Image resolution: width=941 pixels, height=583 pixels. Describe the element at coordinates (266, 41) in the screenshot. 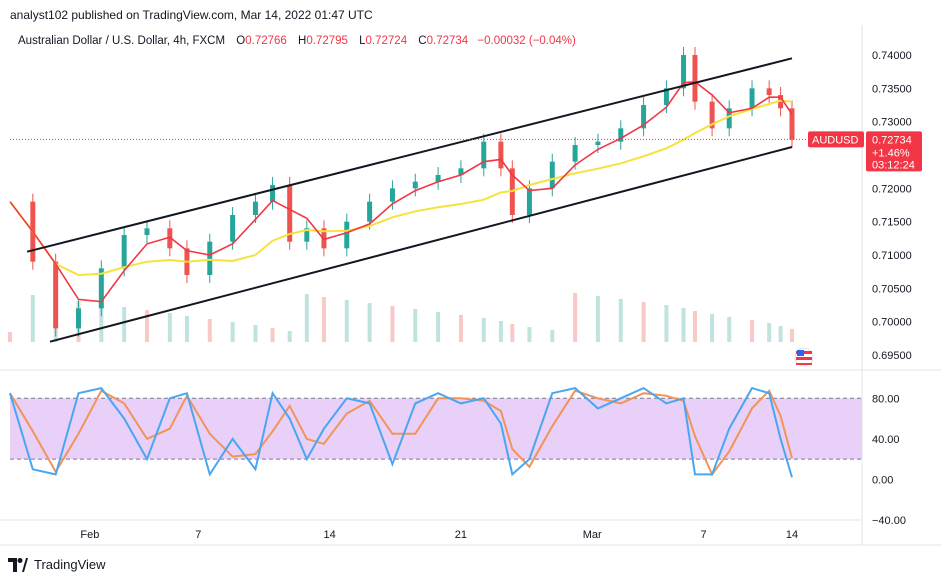

I see `open-value: 0.72766` at that location.